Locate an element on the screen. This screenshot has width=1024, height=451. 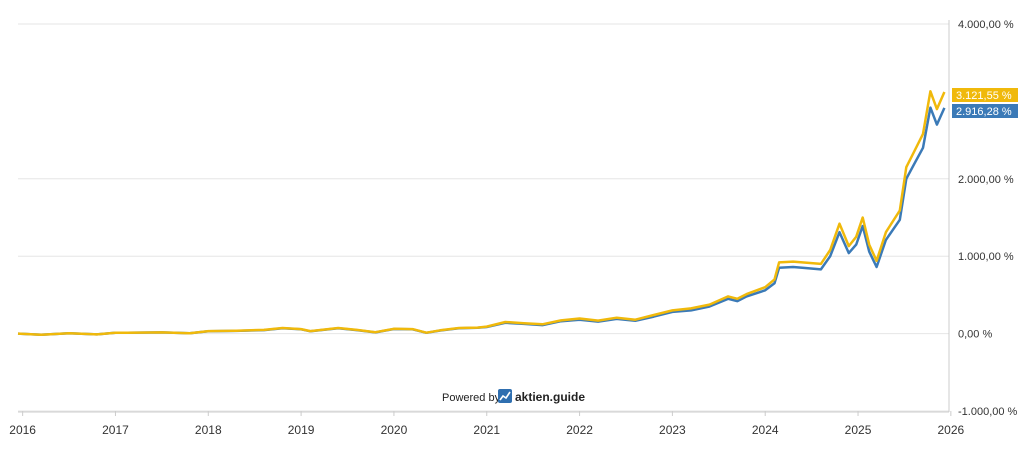
x-tick-label: 2022 is located at coordinates (579, 430).